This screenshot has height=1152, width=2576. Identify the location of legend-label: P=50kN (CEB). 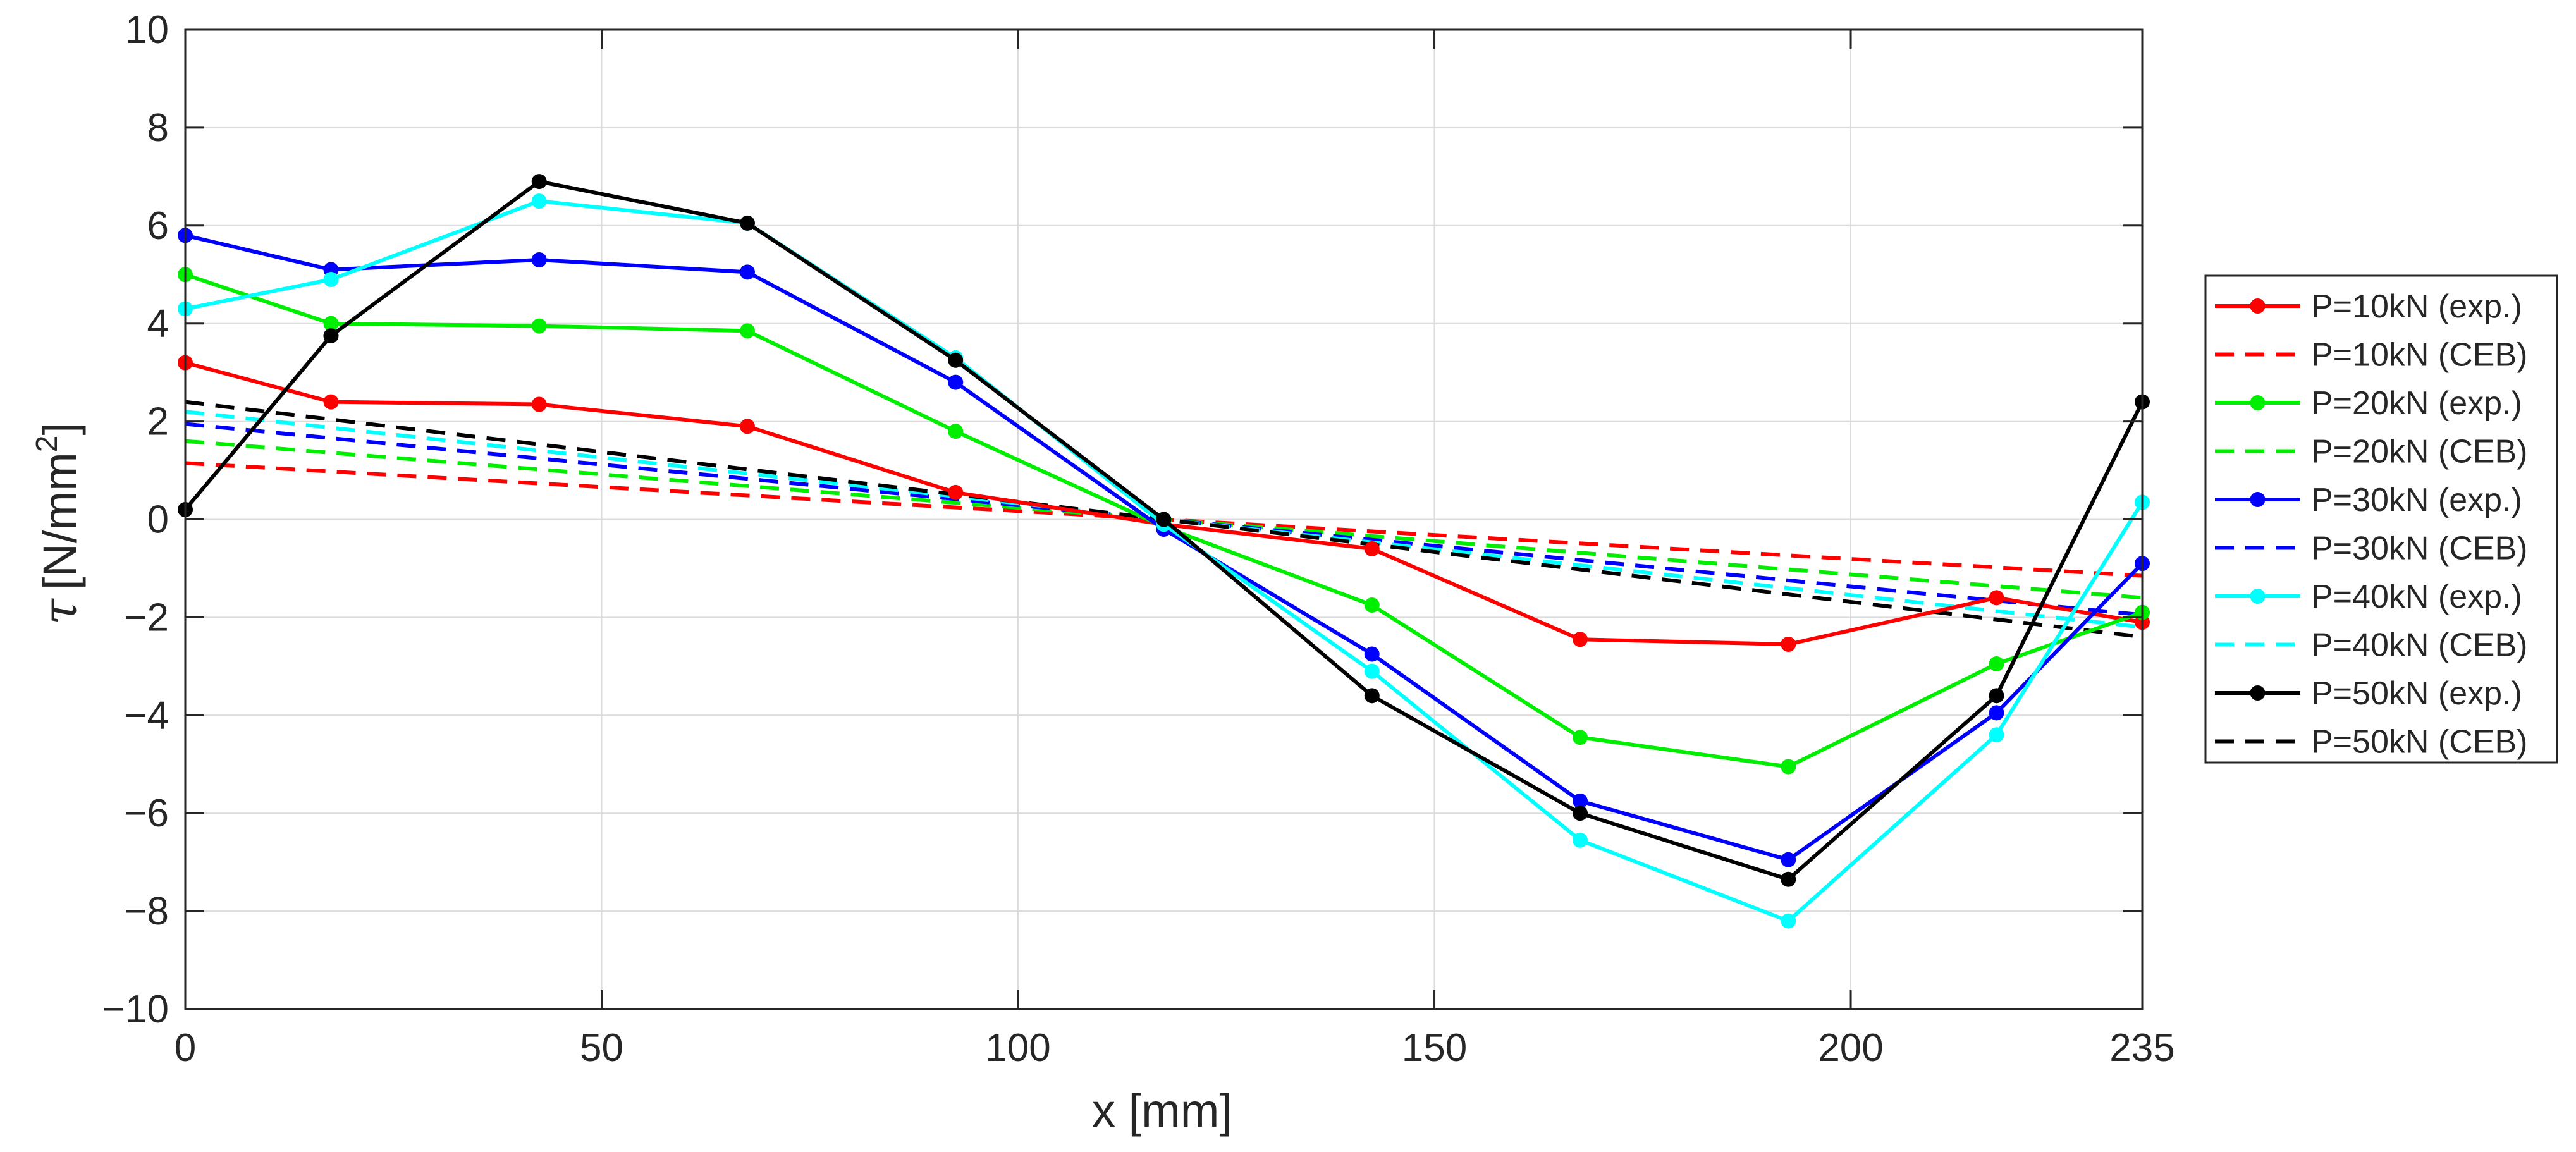
(2419, 742).